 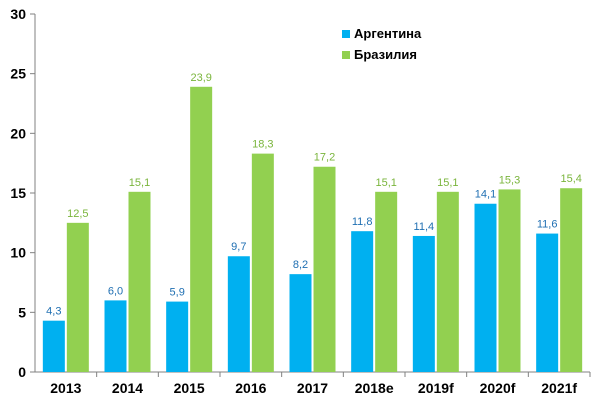 I want to click on data-label: 4,3, so click(x=53, y=312).